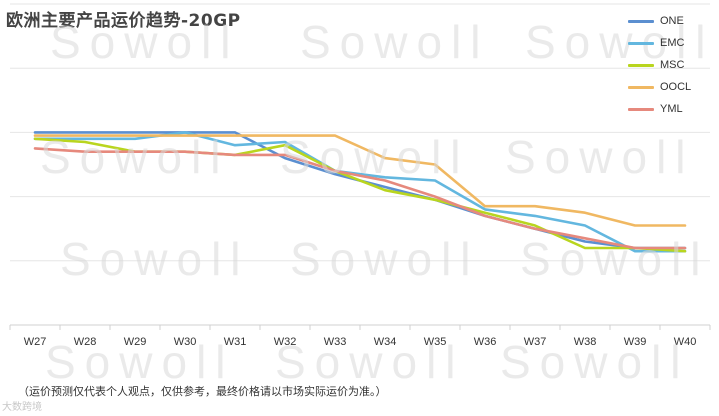 The height and width of the screenshot is (416, 719). I want to click on x-tick-label: W28, so click(85, 342).